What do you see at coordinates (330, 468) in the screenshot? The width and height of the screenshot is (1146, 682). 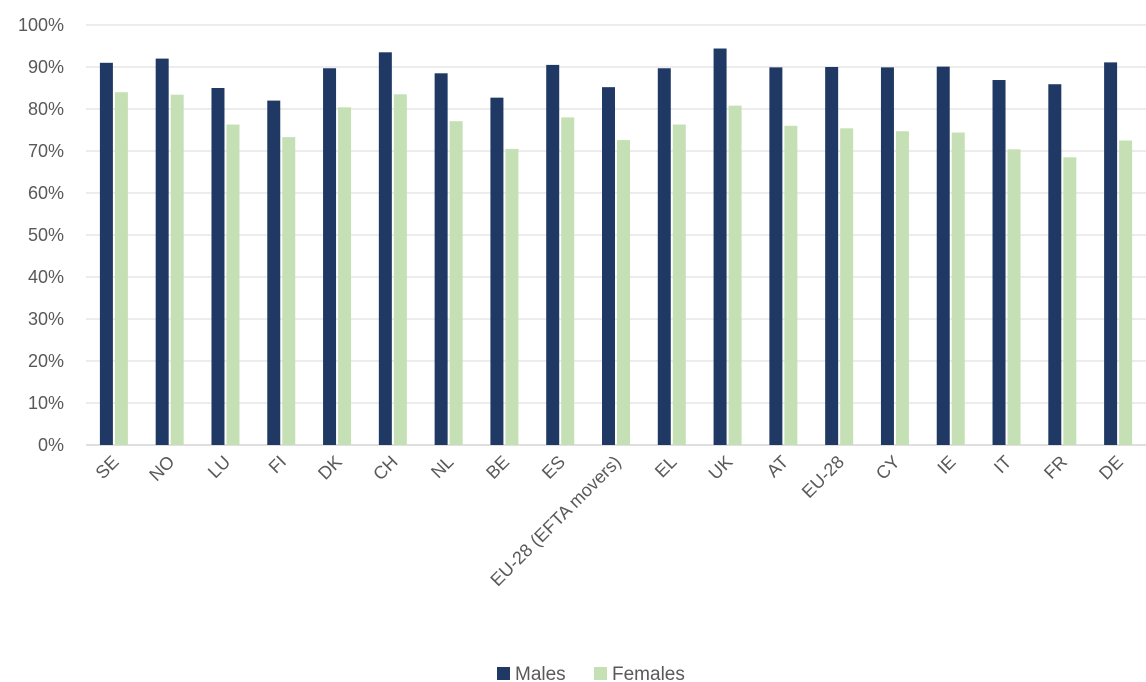 I see `x-tick-label: DK` at bounding box center [330, 468].